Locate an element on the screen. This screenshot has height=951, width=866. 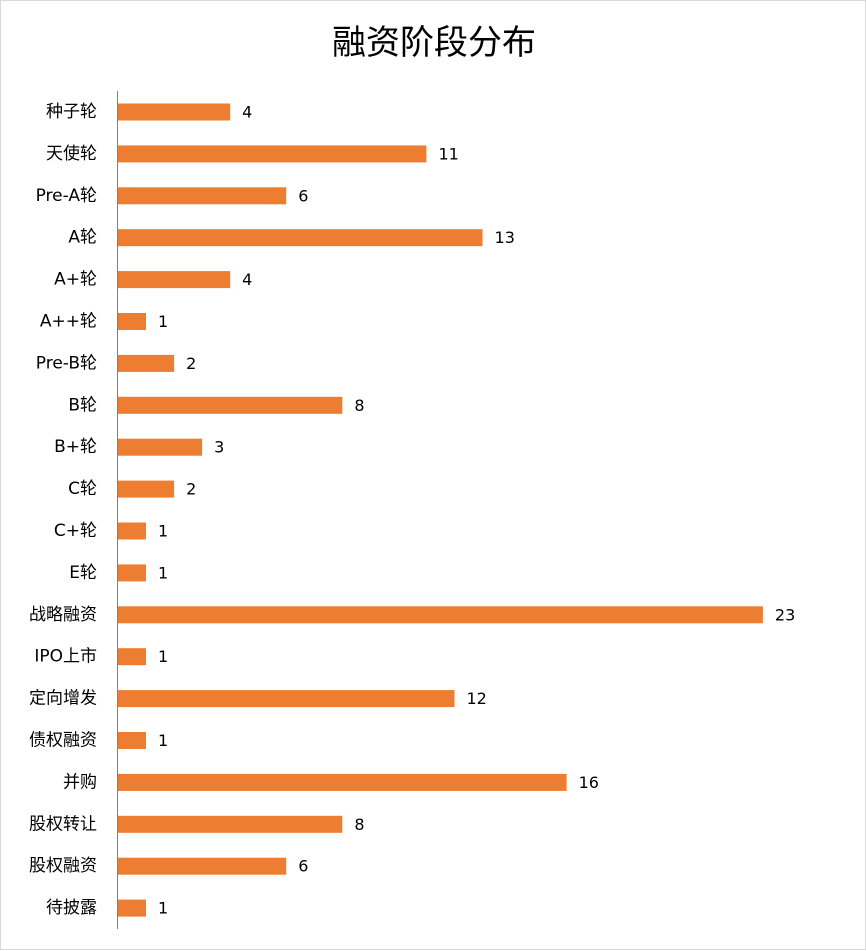
value-label: 23 is located at coordinates (785, 614).